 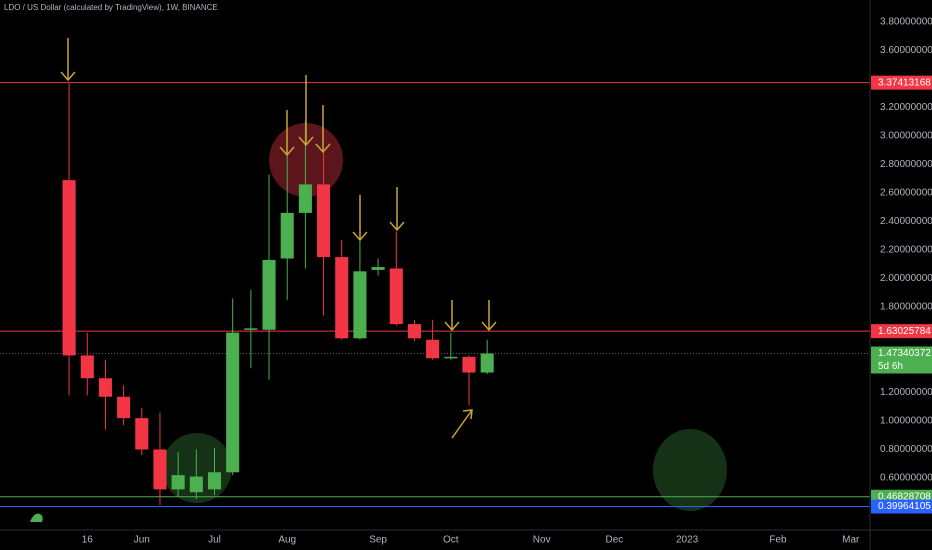 What do you see at coordinates (542, 540) in the screenshot?
I see `x-tick-label: Nov` at bounding box center [542, 540].